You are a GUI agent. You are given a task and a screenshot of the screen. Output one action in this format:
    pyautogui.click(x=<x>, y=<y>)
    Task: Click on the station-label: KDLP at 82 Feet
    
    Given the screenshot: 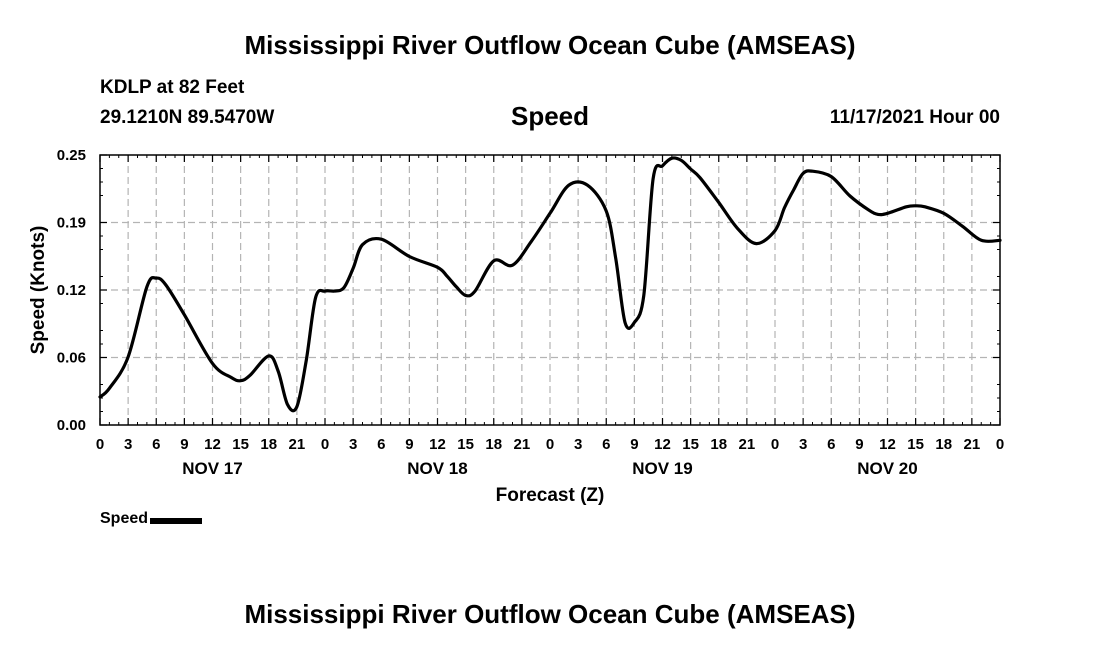 What is the action you would take?
    pyautogui.click(x=172, y=87)
    